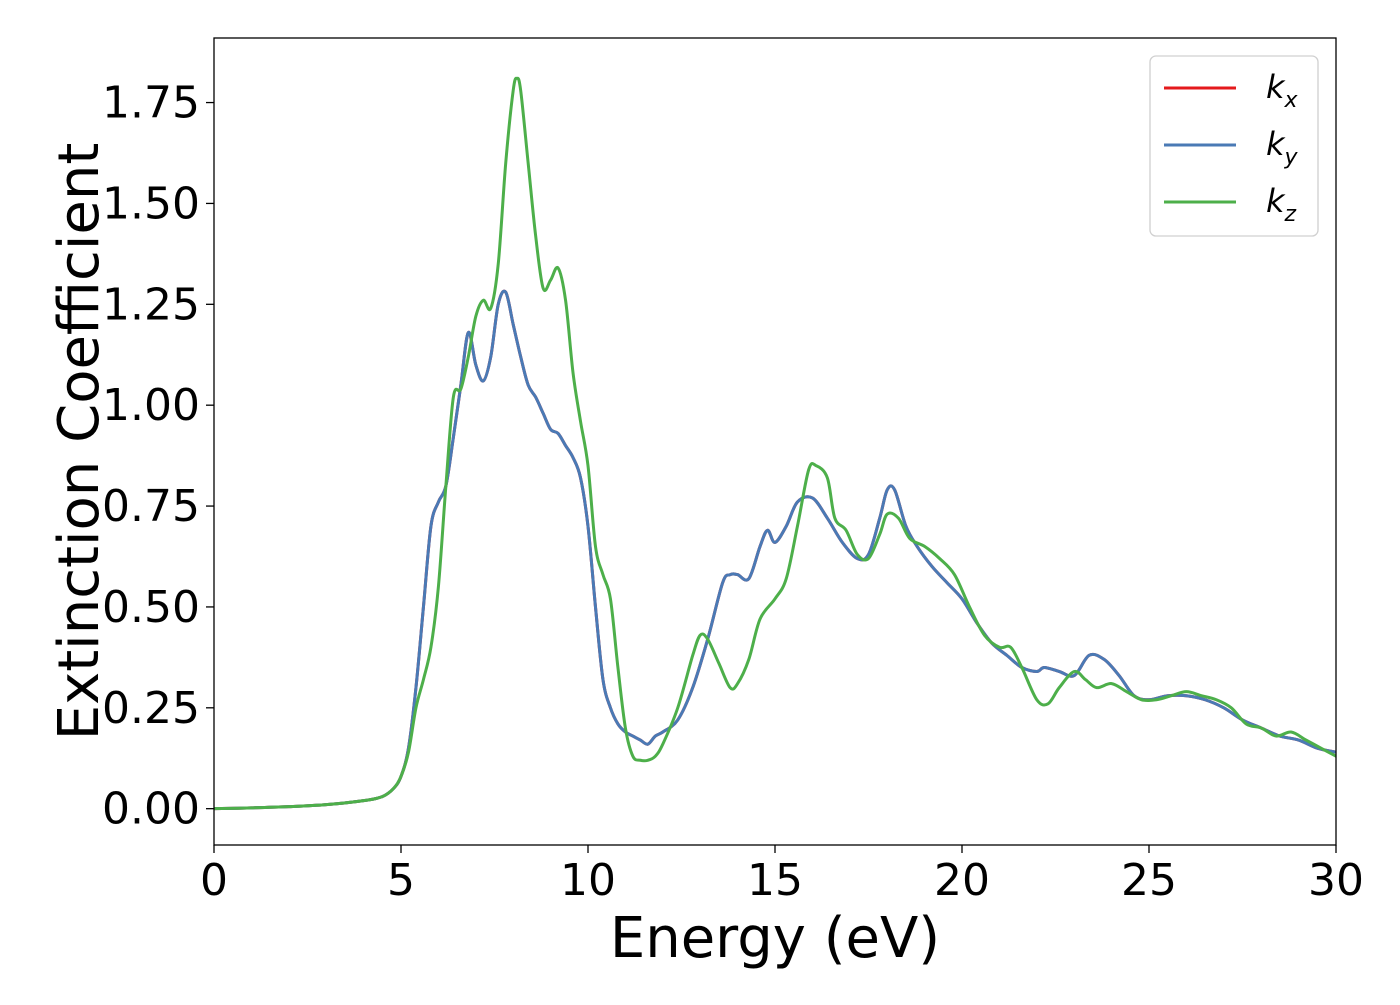 This screenshot has height=1005, width=1400. I want to click on legend-label-y: ky, so click(1282, 147).